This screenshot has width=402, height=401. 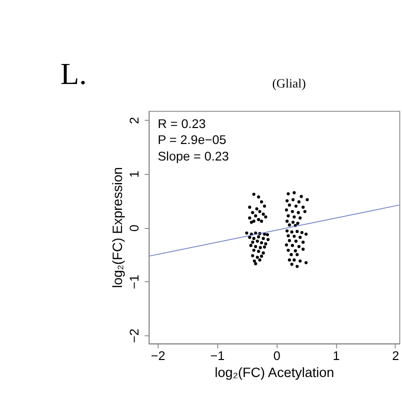 I want to click on annotation: Slope = 0.23, so click(x=193, y=156).